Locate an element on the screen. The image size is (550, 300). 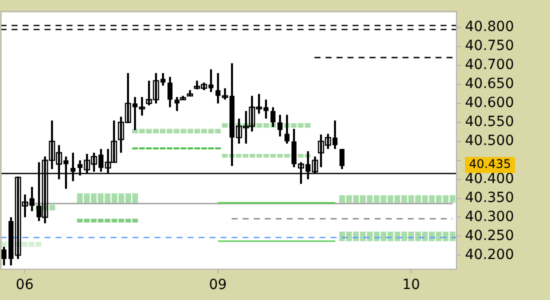
y-tick-label: 40.500 is located at coordinates (489, 141).